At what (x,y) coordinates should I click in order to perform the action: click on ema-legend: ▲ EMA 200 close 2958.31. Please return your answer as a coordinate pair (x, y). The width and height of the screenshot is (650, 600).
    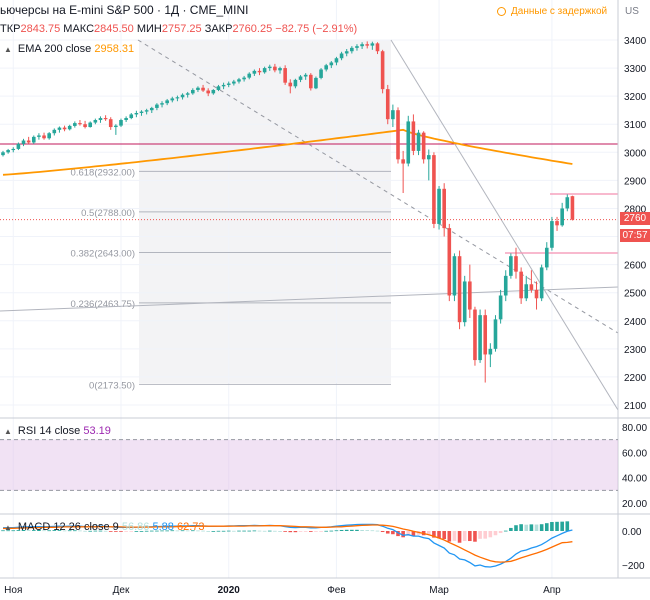
    Looking at the image, I should click on (67, 49).